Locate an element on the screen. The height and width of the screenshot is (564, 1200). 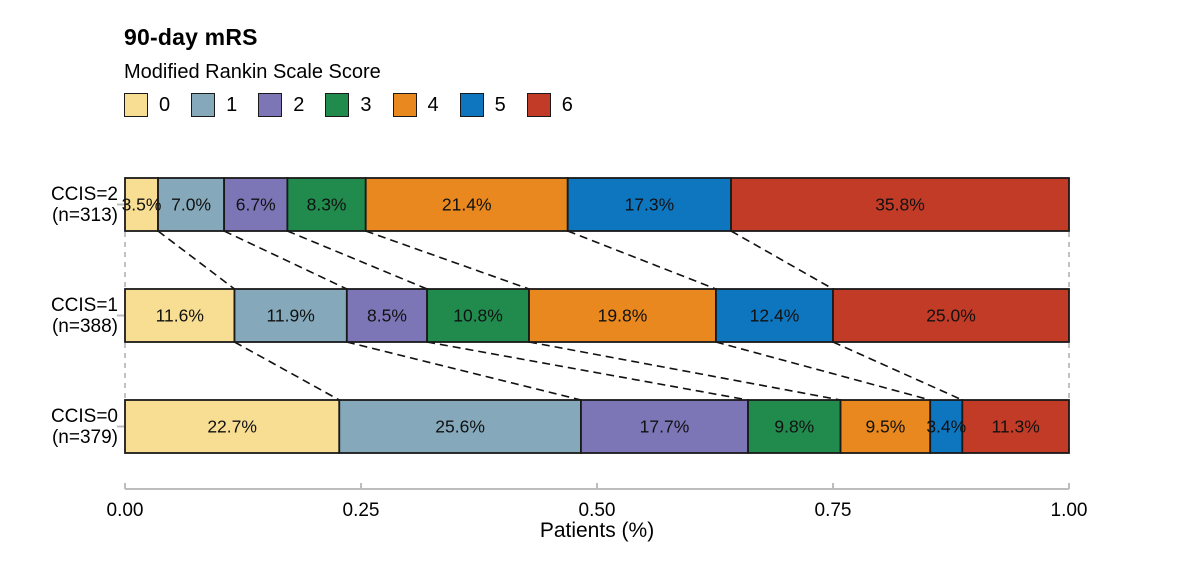
segment-value-label: 22.7% is located at coordinates (232, 427).